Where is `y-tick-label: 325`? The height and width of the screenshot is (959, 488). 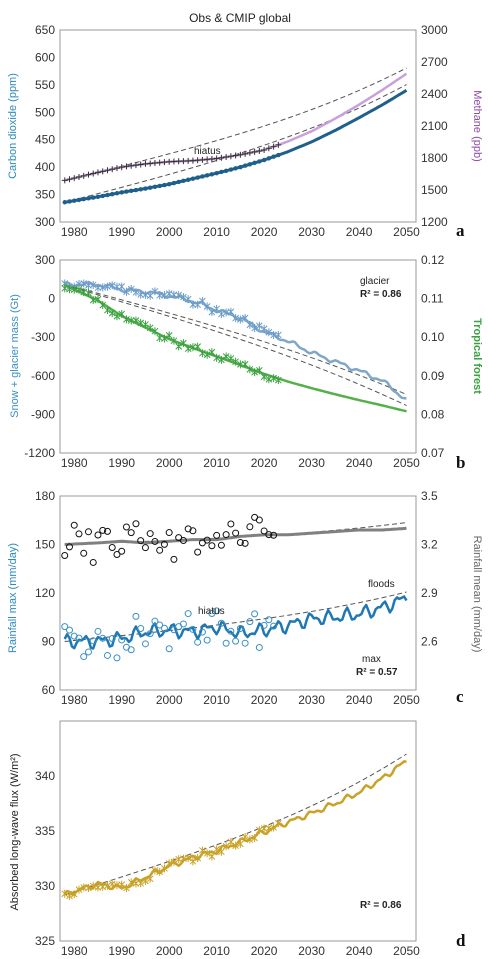
y-tick-label: 325 is located at coordinates (45, 941).